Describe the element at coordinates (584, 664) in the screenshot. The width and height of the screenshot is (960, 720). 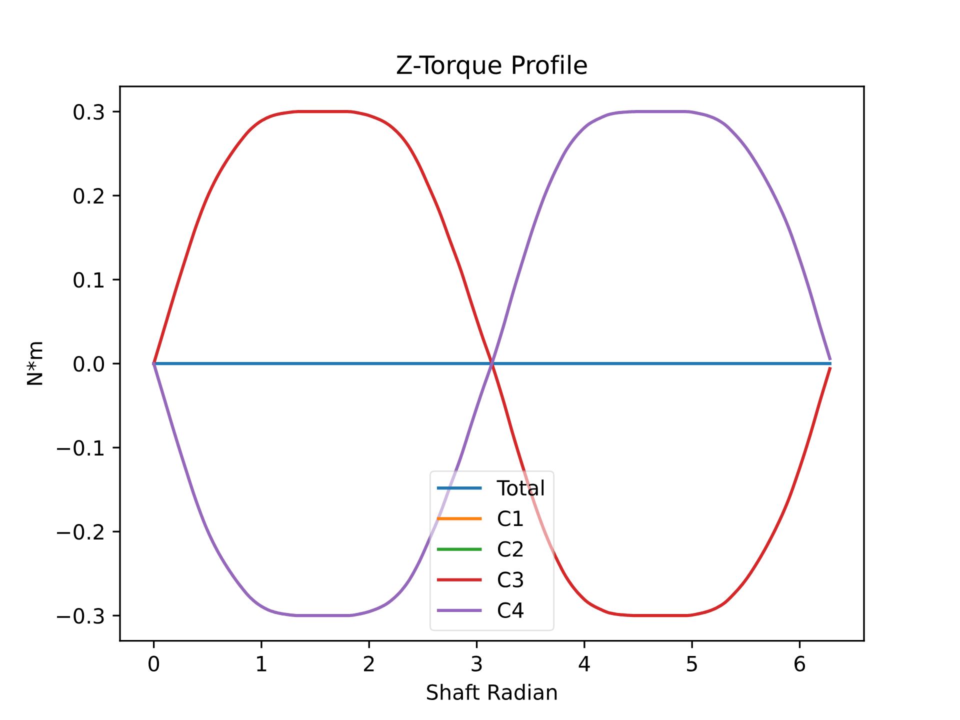
I see `x-tick-label: 4` at that location.